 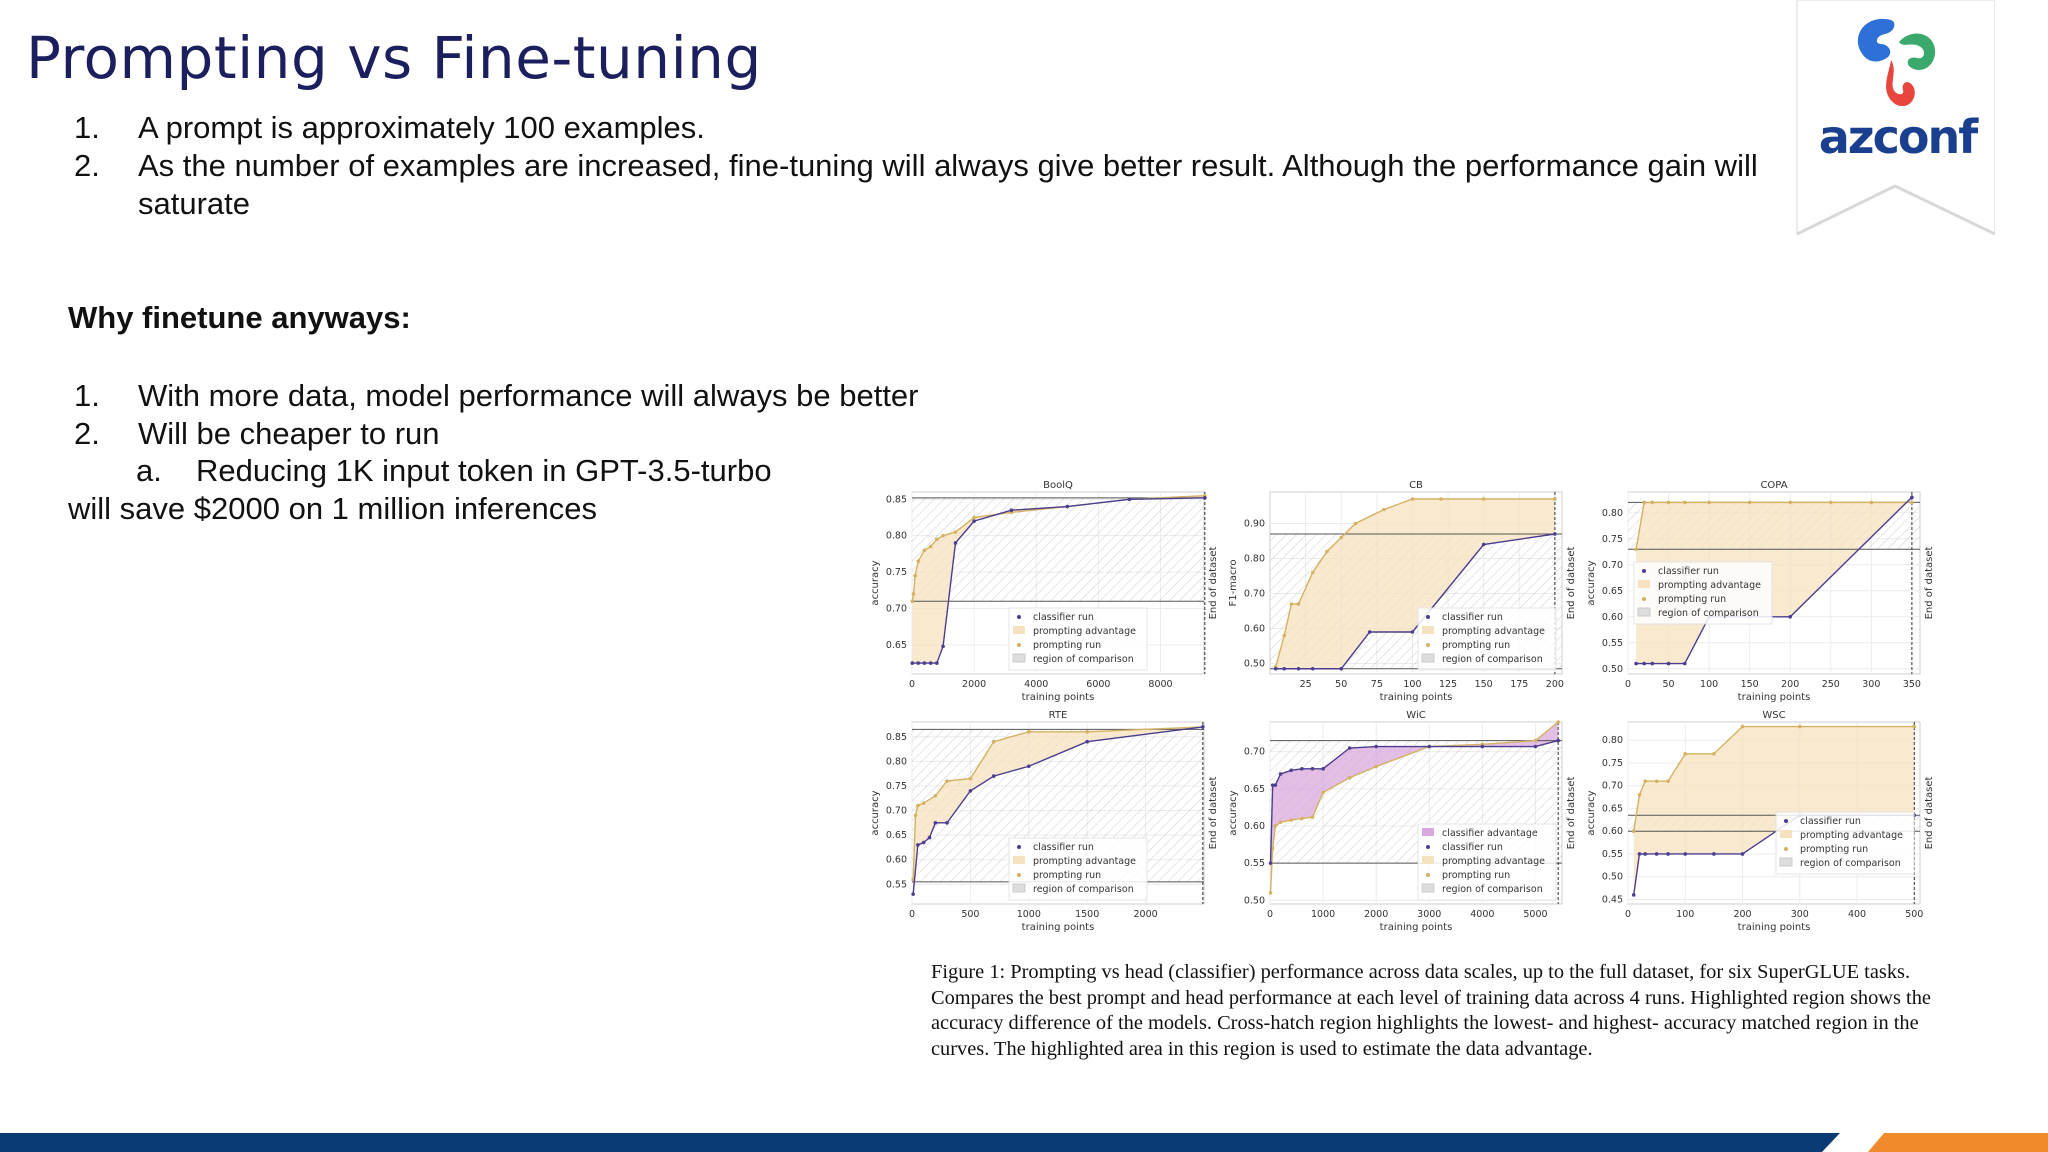 What do you see at coordinates (1067, 645) in the screenshot?
I see `legend-label: prompting run` at bounding box center [1067, 645].